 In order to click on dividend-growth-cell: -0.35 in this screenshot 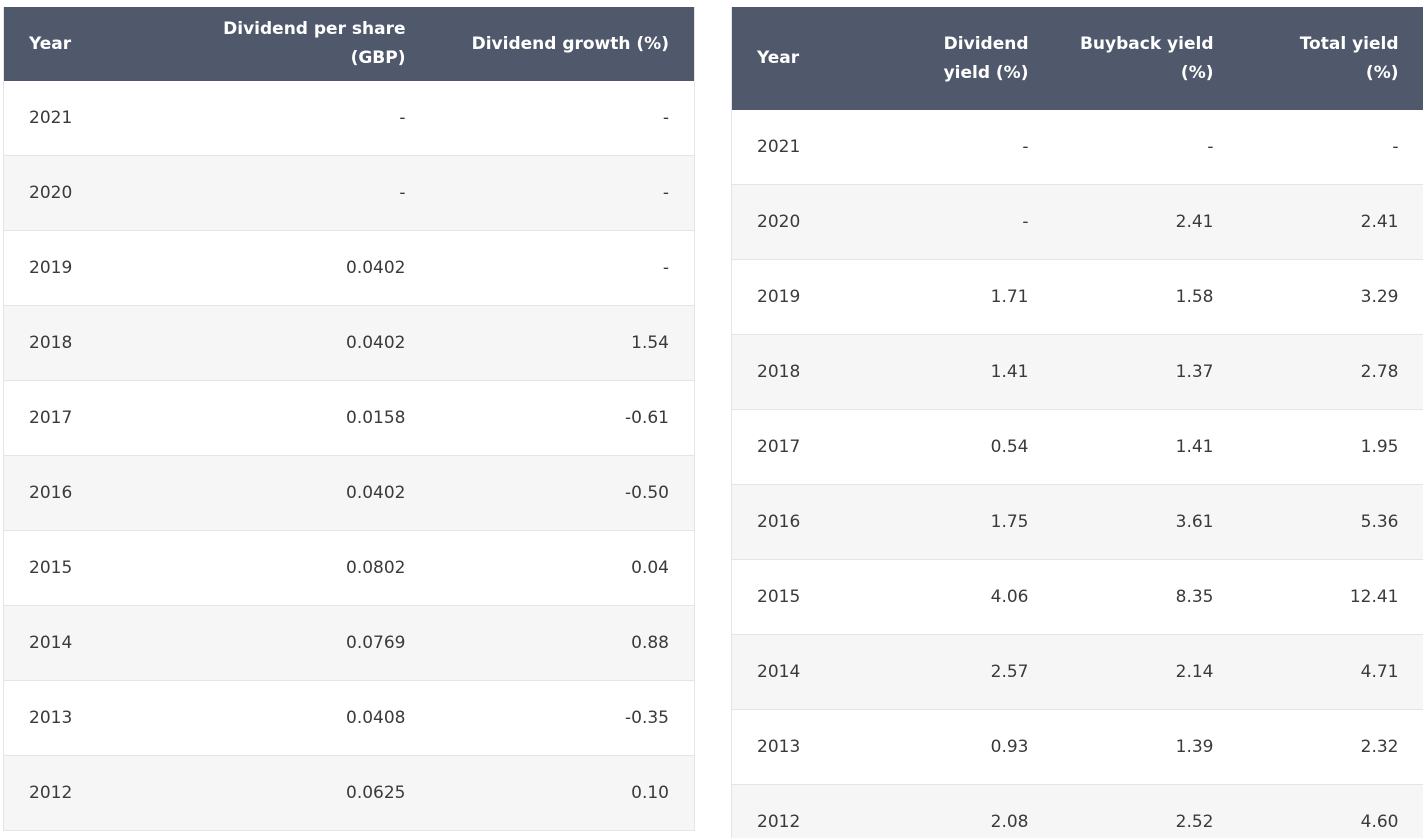, I will do `click(562, 718)`.